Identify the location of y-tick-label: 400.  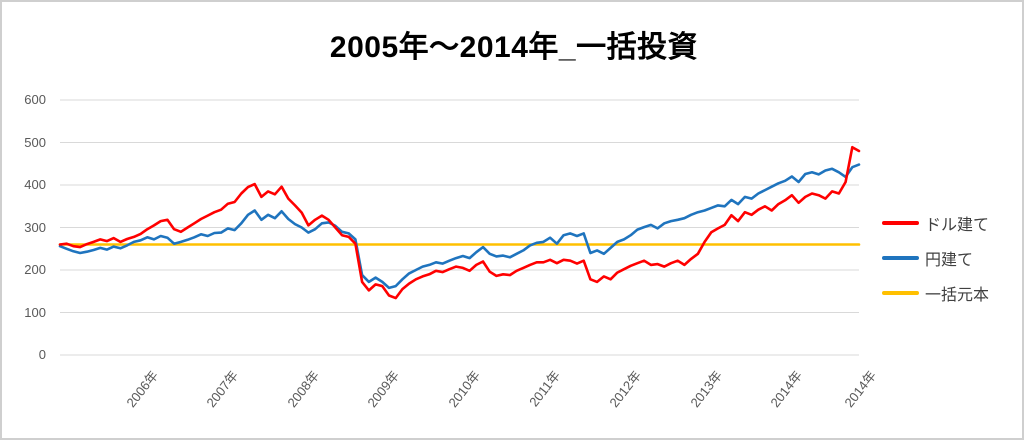
(35, 184).